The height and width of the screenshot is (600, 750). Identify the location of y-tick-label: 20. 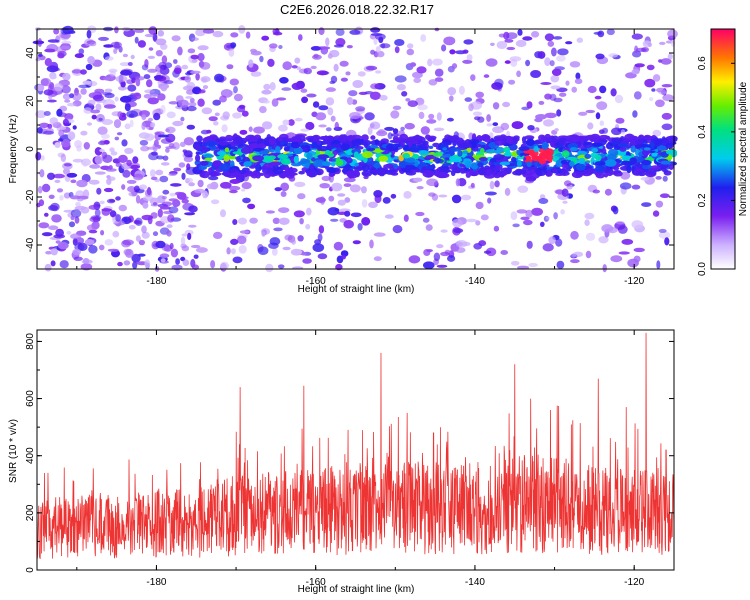
(30, 101).